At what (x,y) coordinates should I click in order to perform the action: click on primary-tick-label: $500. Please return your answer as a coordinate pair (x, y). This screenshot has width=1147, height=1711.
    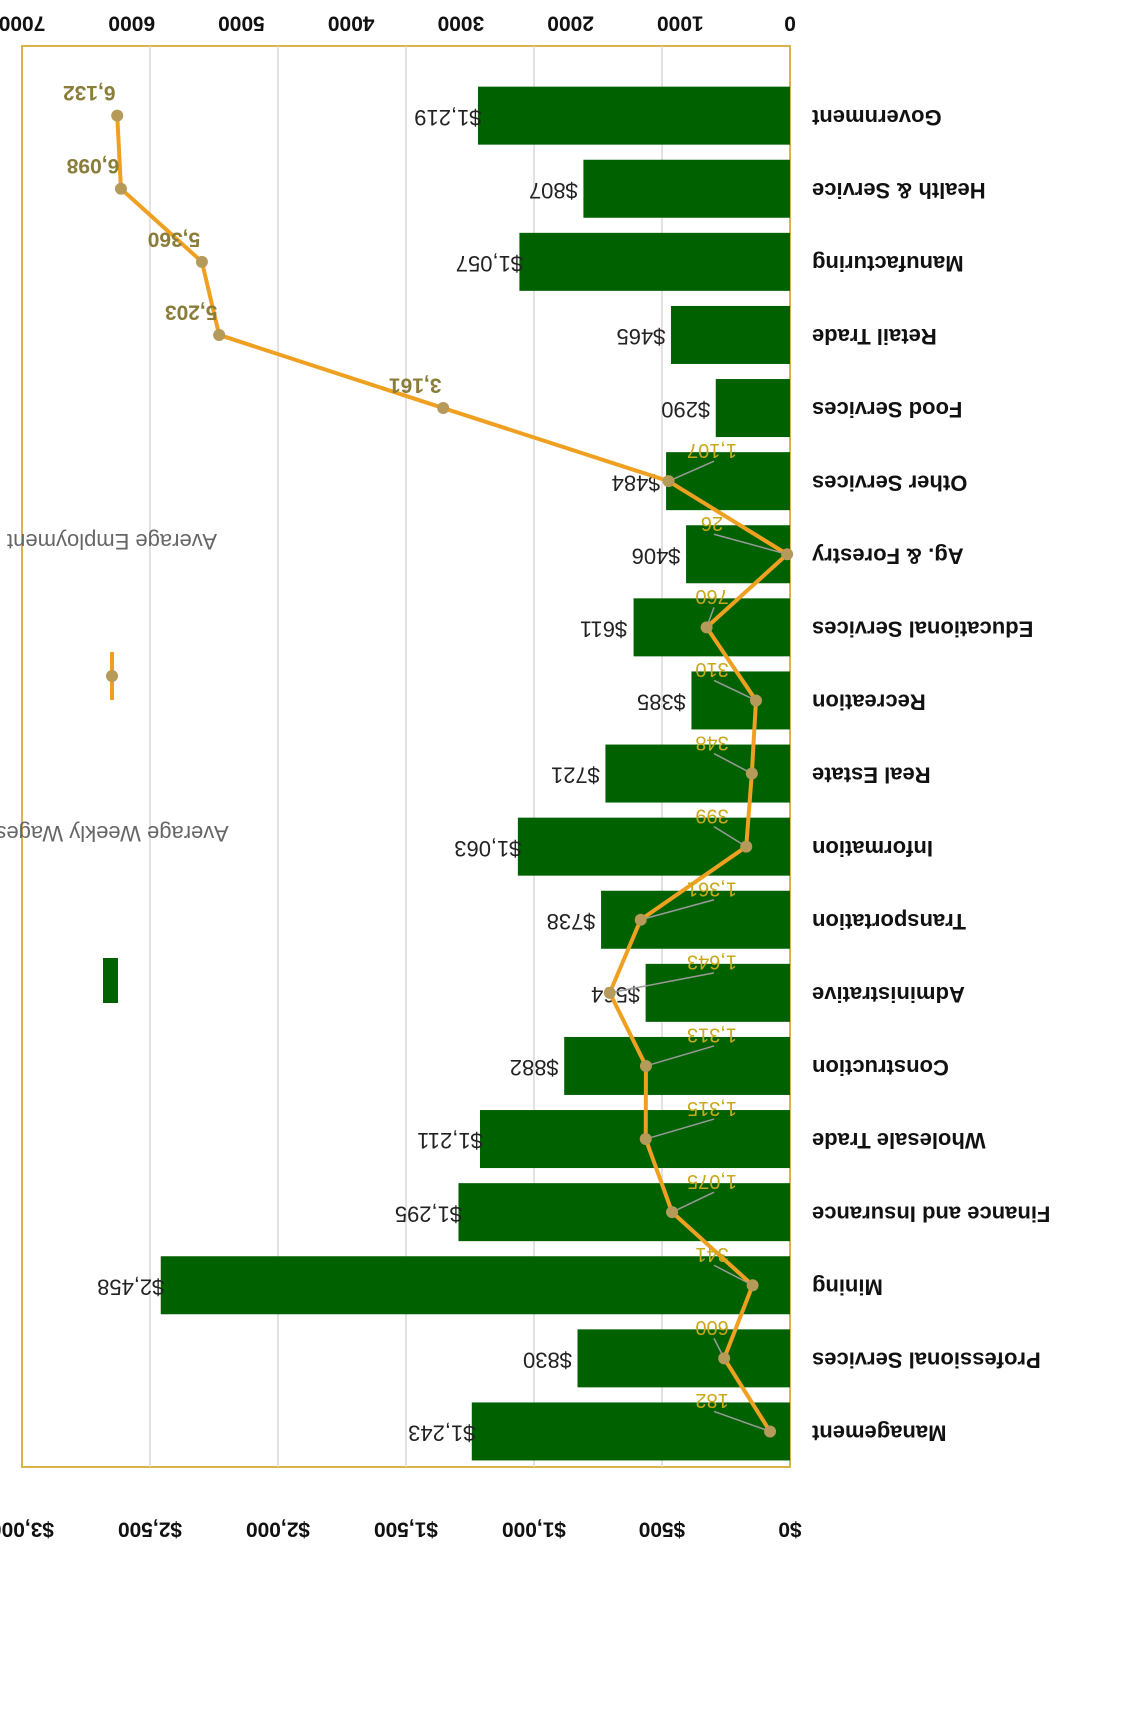
    Looking at the image, I should click on (662, 1528).